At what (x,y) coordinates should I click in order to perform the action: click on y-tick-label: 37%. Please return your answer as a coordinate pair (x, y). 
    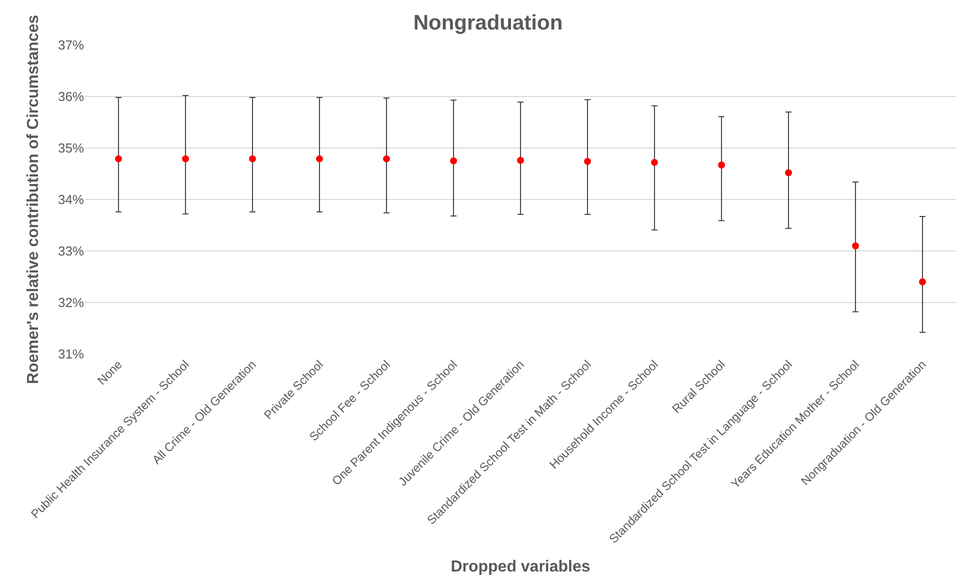
    Looking at the image, I should click on (71, 45).